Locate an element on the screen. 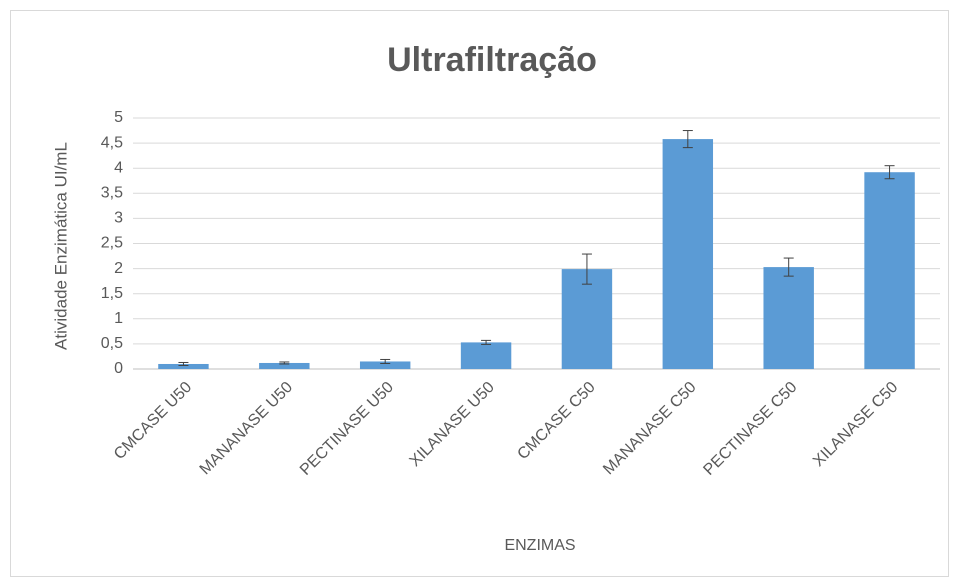 The width and height of the screenshot is (962, 580). y-tick-label: 5 is located at coordinates (118, 117).